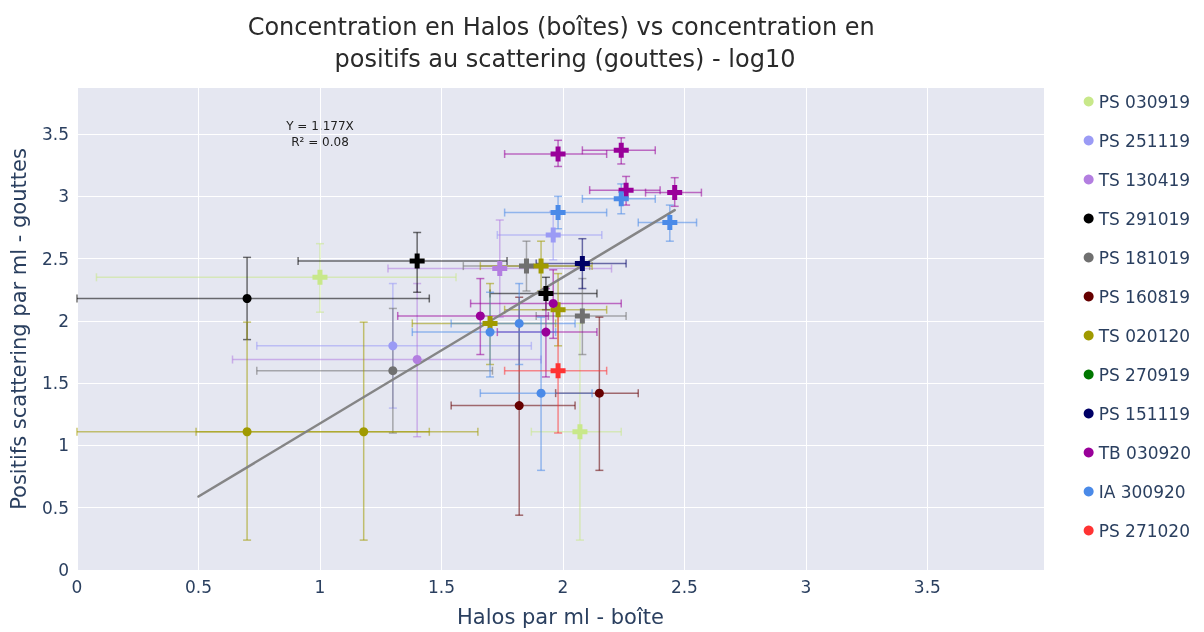  What do you see at coordinates (684, 586) in the screenshot?
I see `x-tick-label: 2.5` at bounding box center [684, 586].